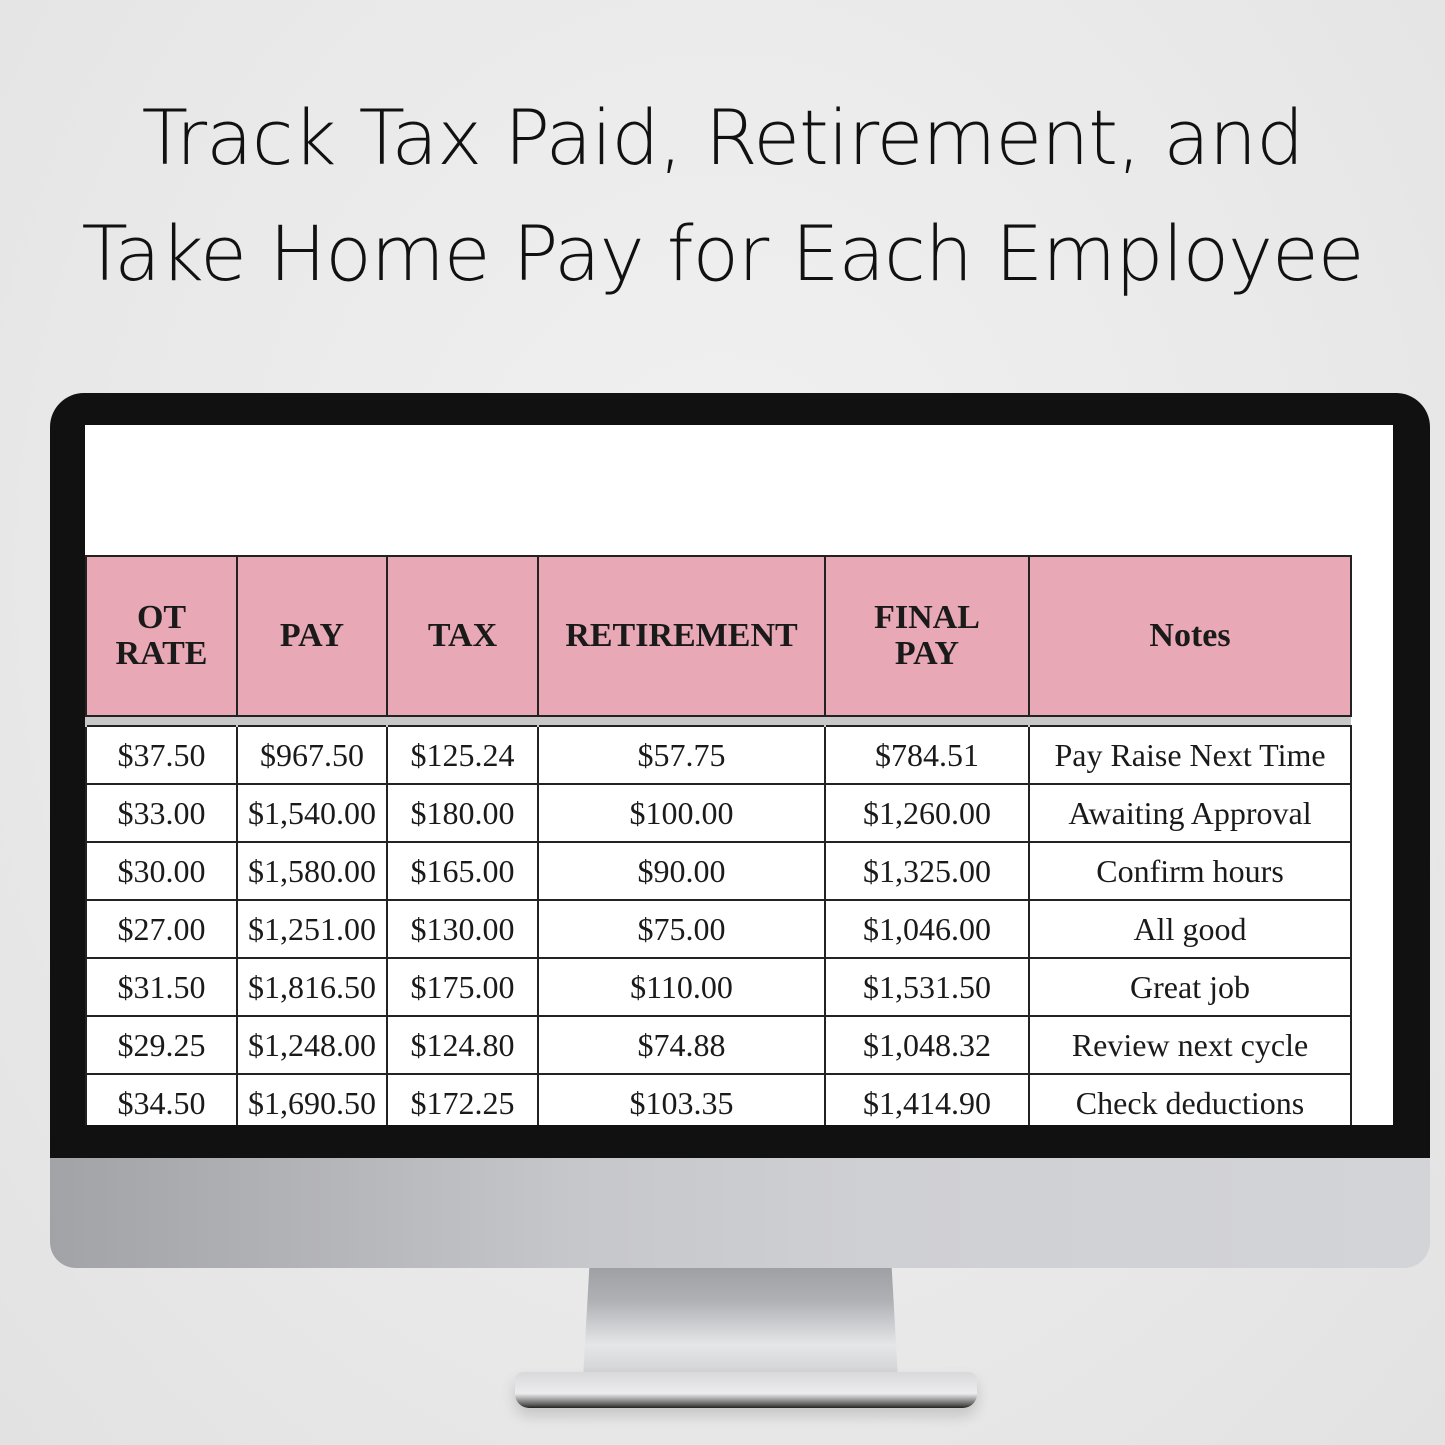  What do you see at coordinates (927, 636) in the screenshot?
I see `column-header-final-pay: FINAL PAY` at bounding box center [927, 636].